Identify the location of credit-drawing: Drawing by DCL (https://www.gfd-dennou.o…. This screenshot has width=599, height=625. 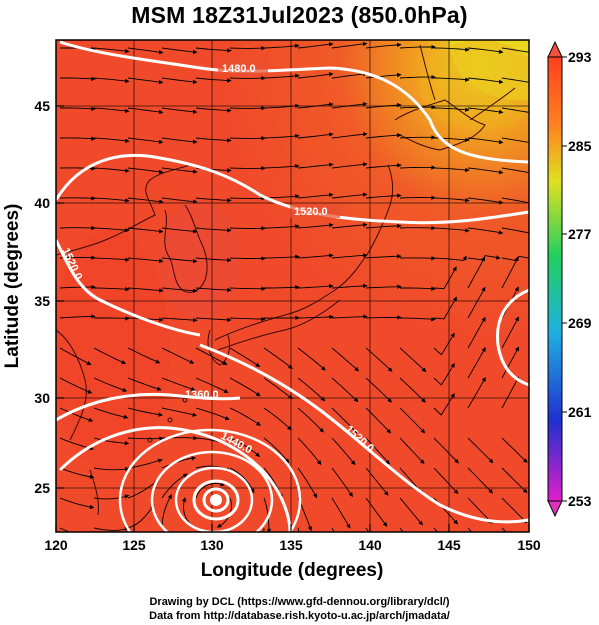
(299, 602).